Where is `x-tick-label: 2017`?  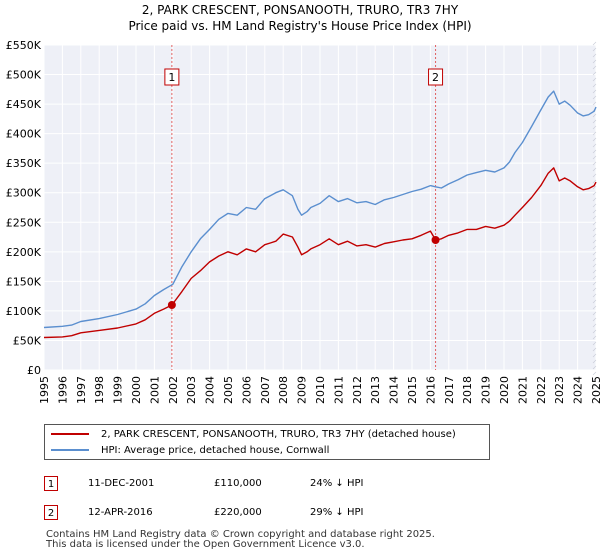
x-tick-label: 2017 is located at coordinates (449, 390).